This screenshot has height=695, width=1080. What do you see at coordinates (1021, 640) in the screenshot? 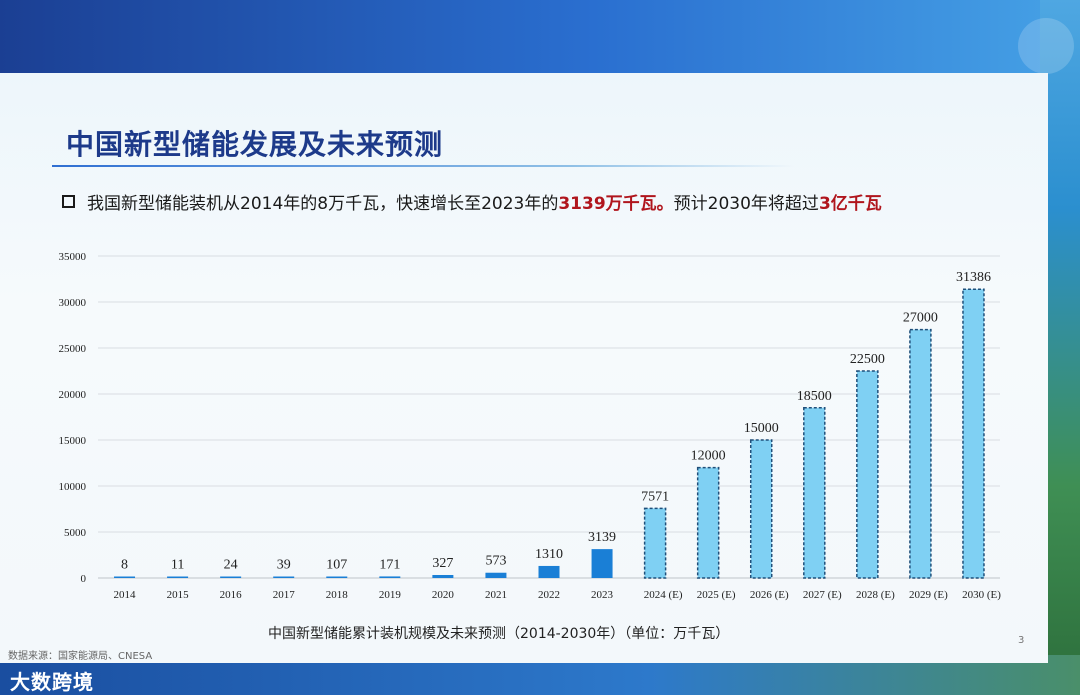
I see `page-number: 3` at bounding box center [1021, 640].